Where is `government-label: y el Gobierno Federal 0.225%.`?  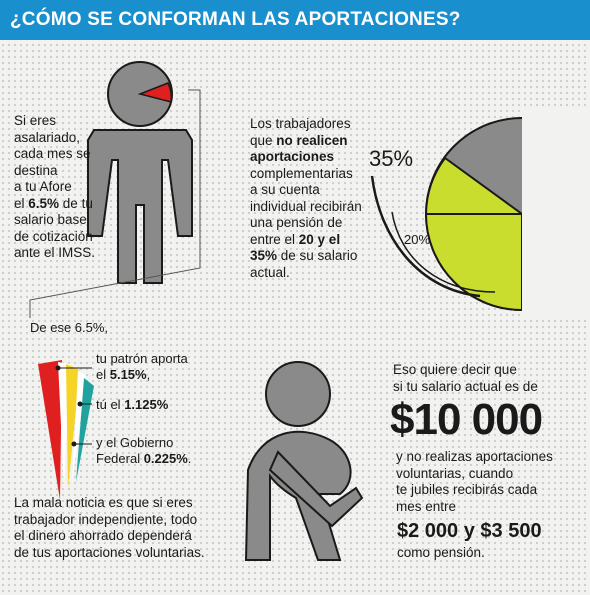
government-label: y el Gobierno Federal 0.225%. is located at coordinates (144, 450).